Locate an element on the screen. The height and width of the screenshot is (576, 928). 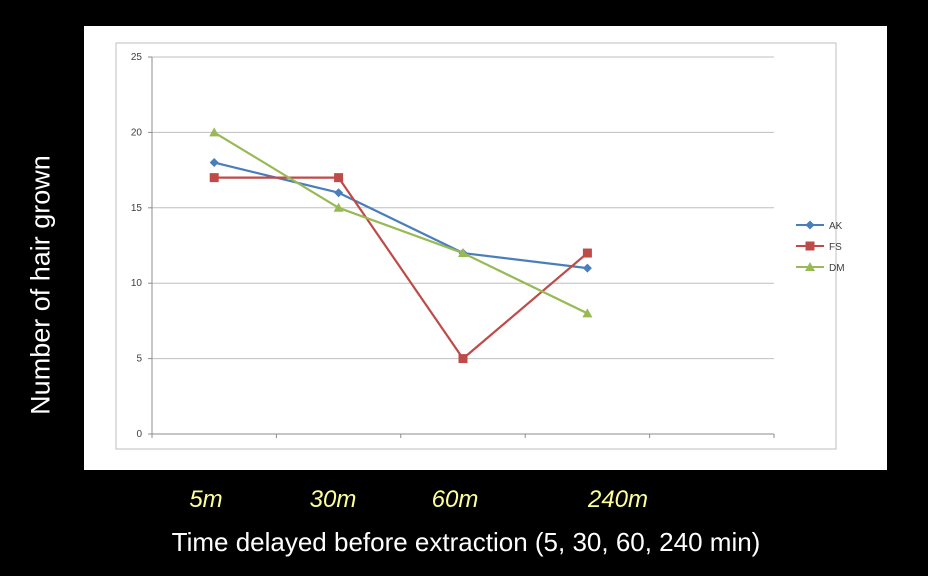
legend-label: DM is located at coordinates (837, 268).